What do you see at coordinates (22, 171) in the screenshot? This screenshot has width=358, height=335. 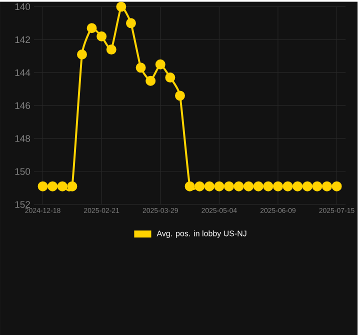 I see `y-tick-label: 150` at bounding box center [22, 171].